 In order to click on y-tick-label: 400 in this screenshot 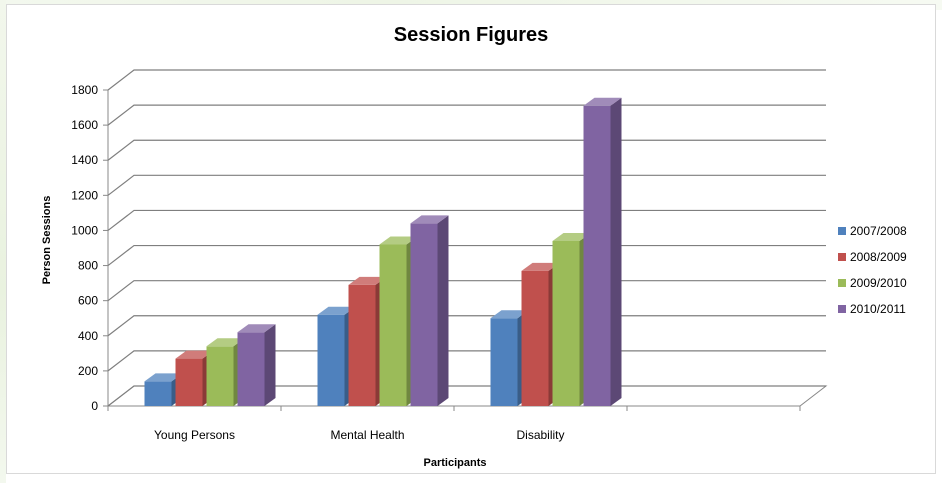, I will do `click(88, 336)`.